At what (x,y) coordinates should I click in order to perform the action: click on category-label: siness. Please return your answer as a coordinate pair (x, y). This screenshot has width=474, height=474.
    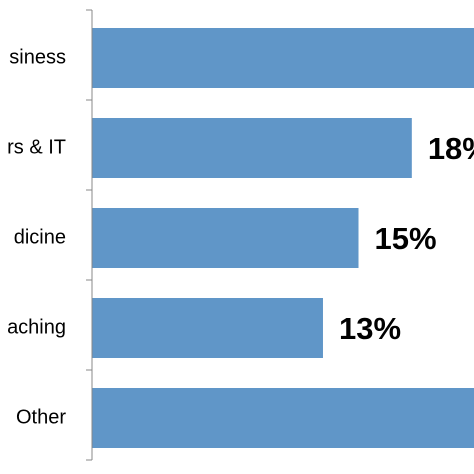
    Looking at the image, I should click on (37, 57).